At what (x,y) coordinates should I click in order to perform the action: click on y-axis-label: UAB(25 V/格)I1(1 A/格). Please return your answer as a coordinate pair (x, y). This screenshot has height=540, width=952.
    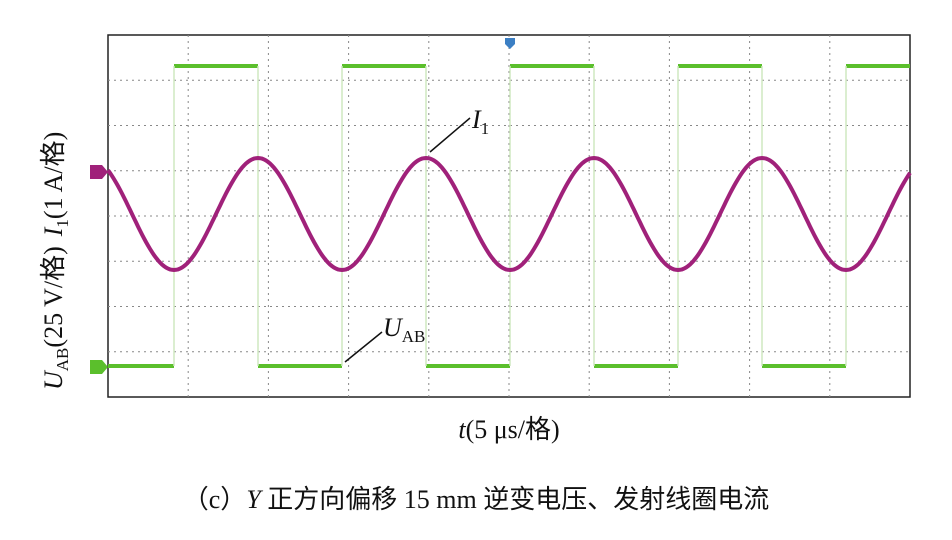
    Looking at the image, I should click on (55, 261).